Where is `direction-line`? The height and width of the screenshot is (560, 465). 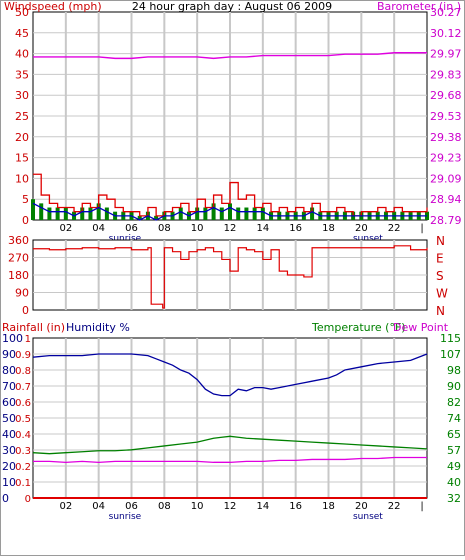 direction-line is located at coordinates (230, 277).